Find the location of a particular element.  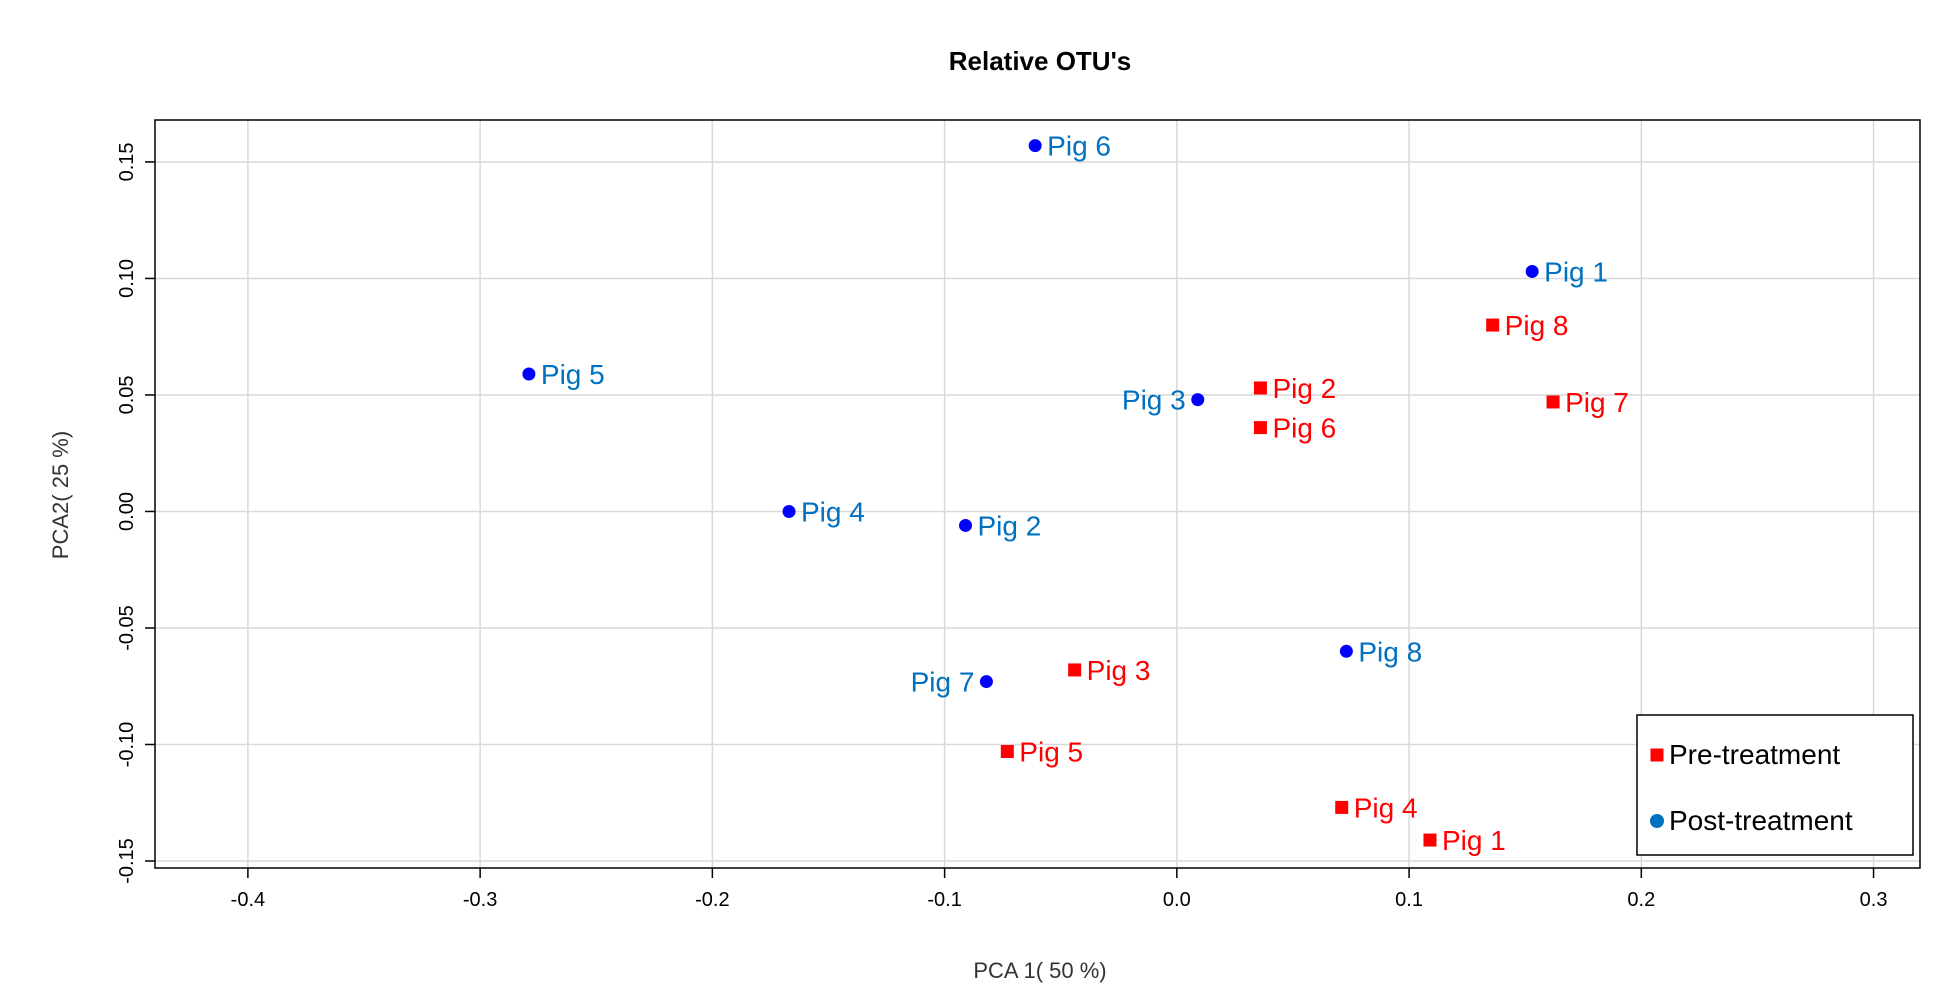

x-tick-label: -0.3 is located at coordinates (480, 900).